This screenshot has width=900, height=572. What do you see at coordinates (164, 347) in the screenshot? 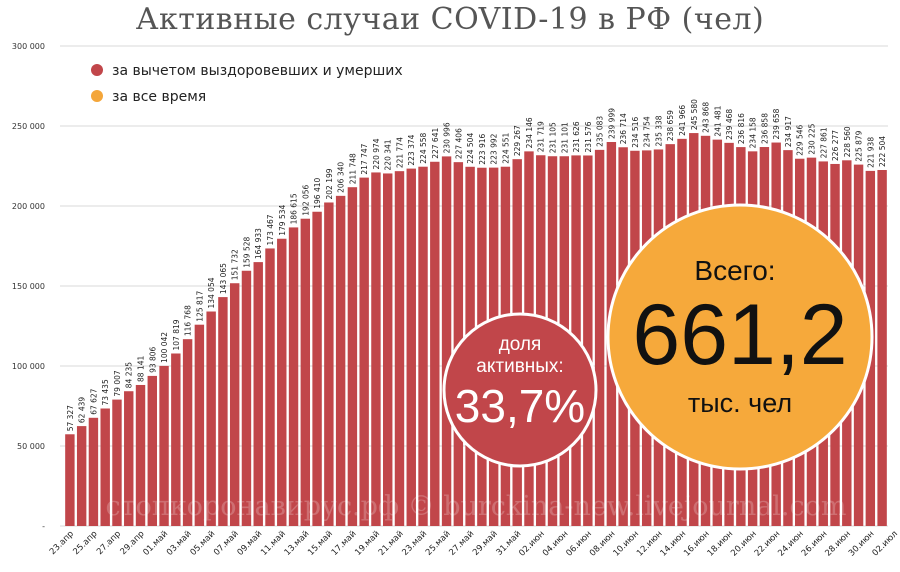
I see `data-label: 100 042` at bounding box center [164, 347].